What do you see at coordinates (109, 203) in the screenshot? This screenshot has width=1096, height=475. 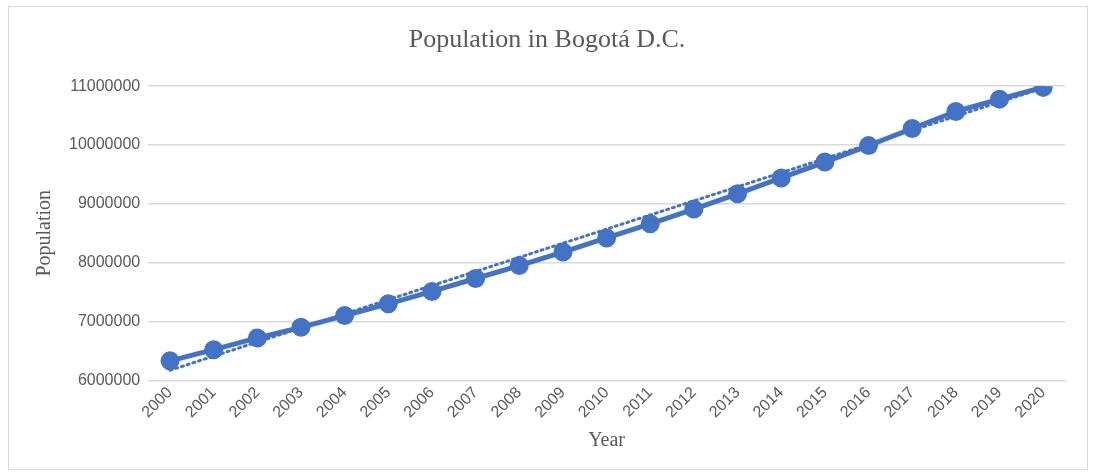 I see `y-tick-label: 9000000` at bounding box center [109, 203].